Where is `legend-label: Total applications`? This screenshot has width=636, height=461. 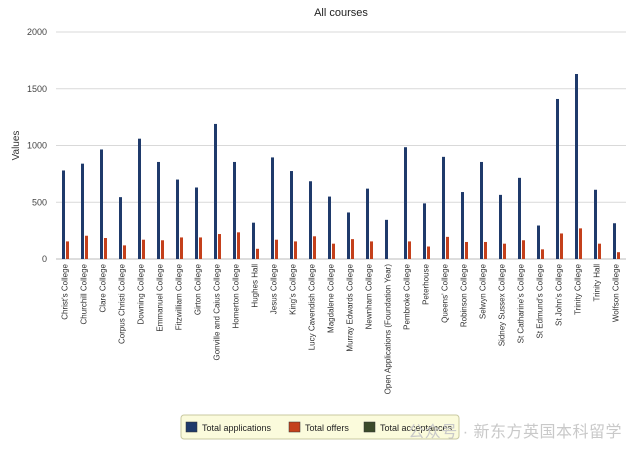 legend-label: Total applications is located at coordinates (237, 428).